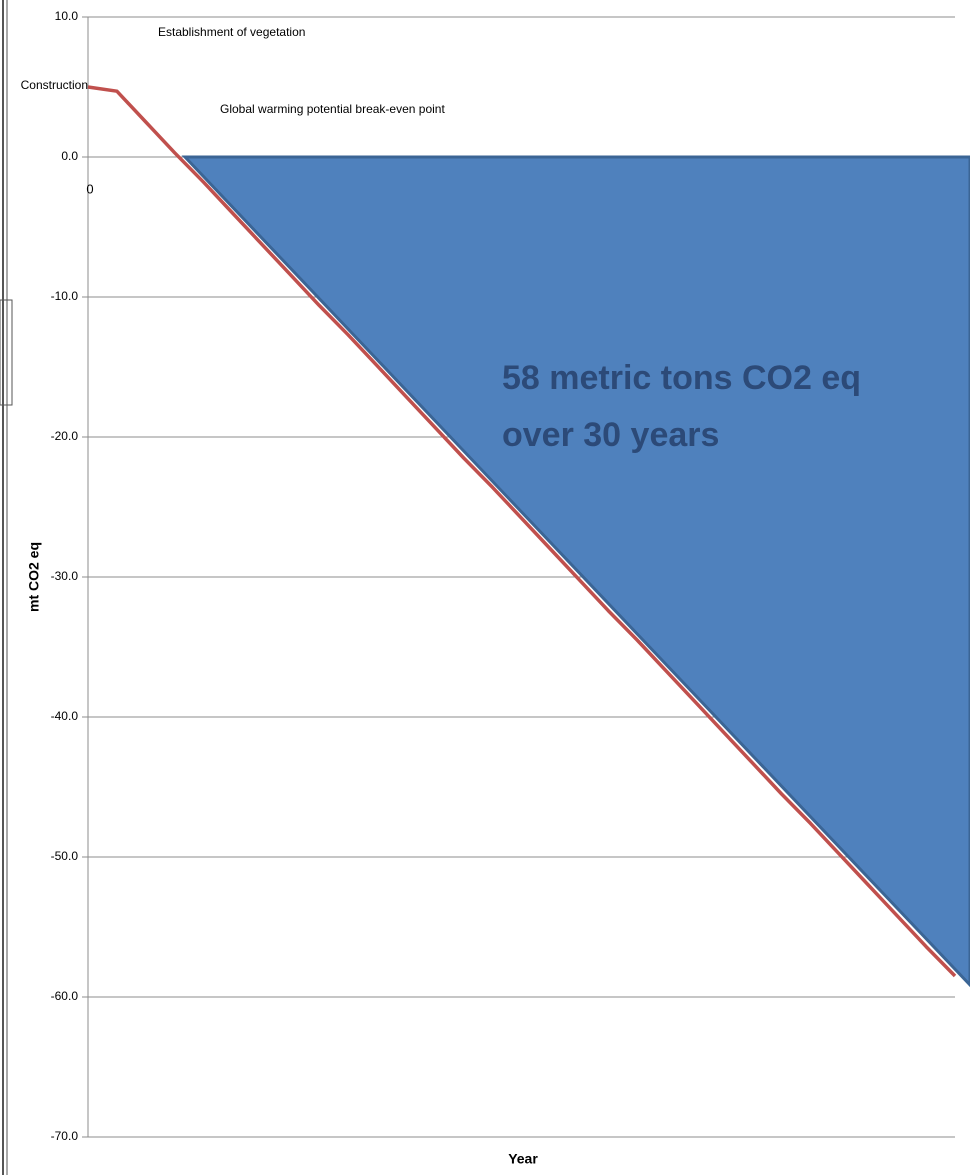 The width and height of the screenshot is (970, 1175). I want to click on y-tick-label: -30.0, so click(65, 576).